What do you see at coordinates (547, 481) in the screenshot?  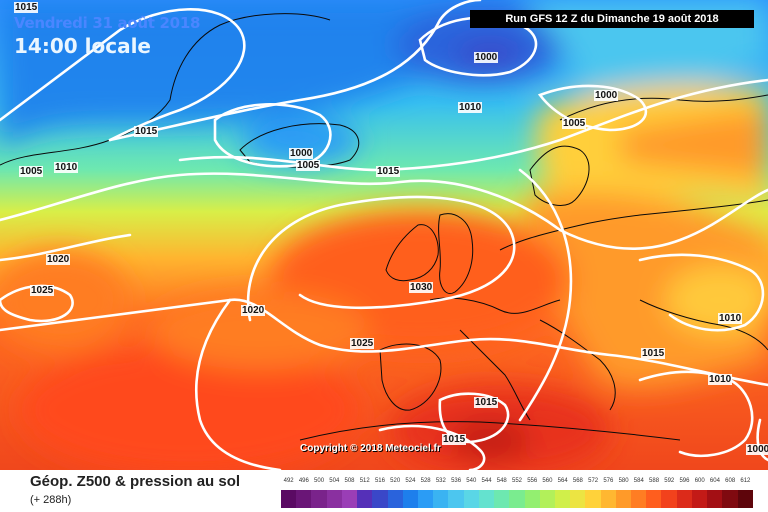 I see `legend-tick: 560` at bounding box center [547, 481].